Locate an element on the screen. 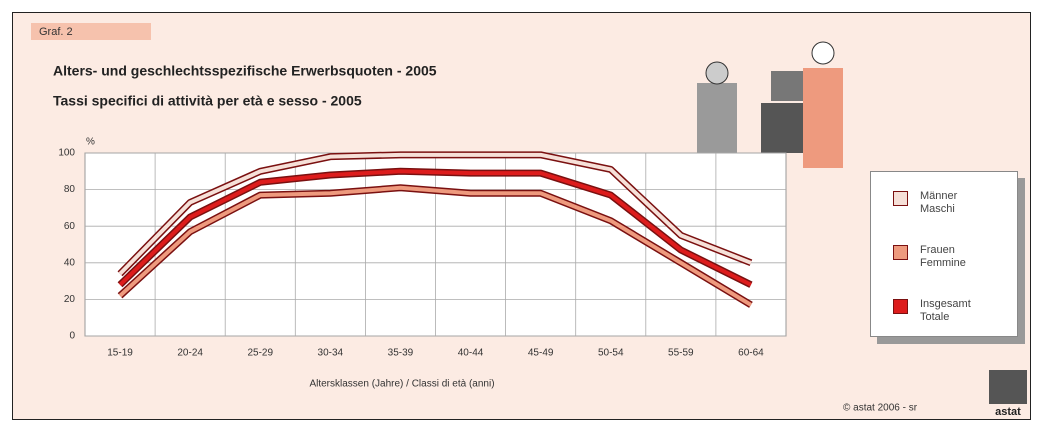 The image size is (1043, 427). x-tick-label: 55-59 is located at coordinates (681, 353).